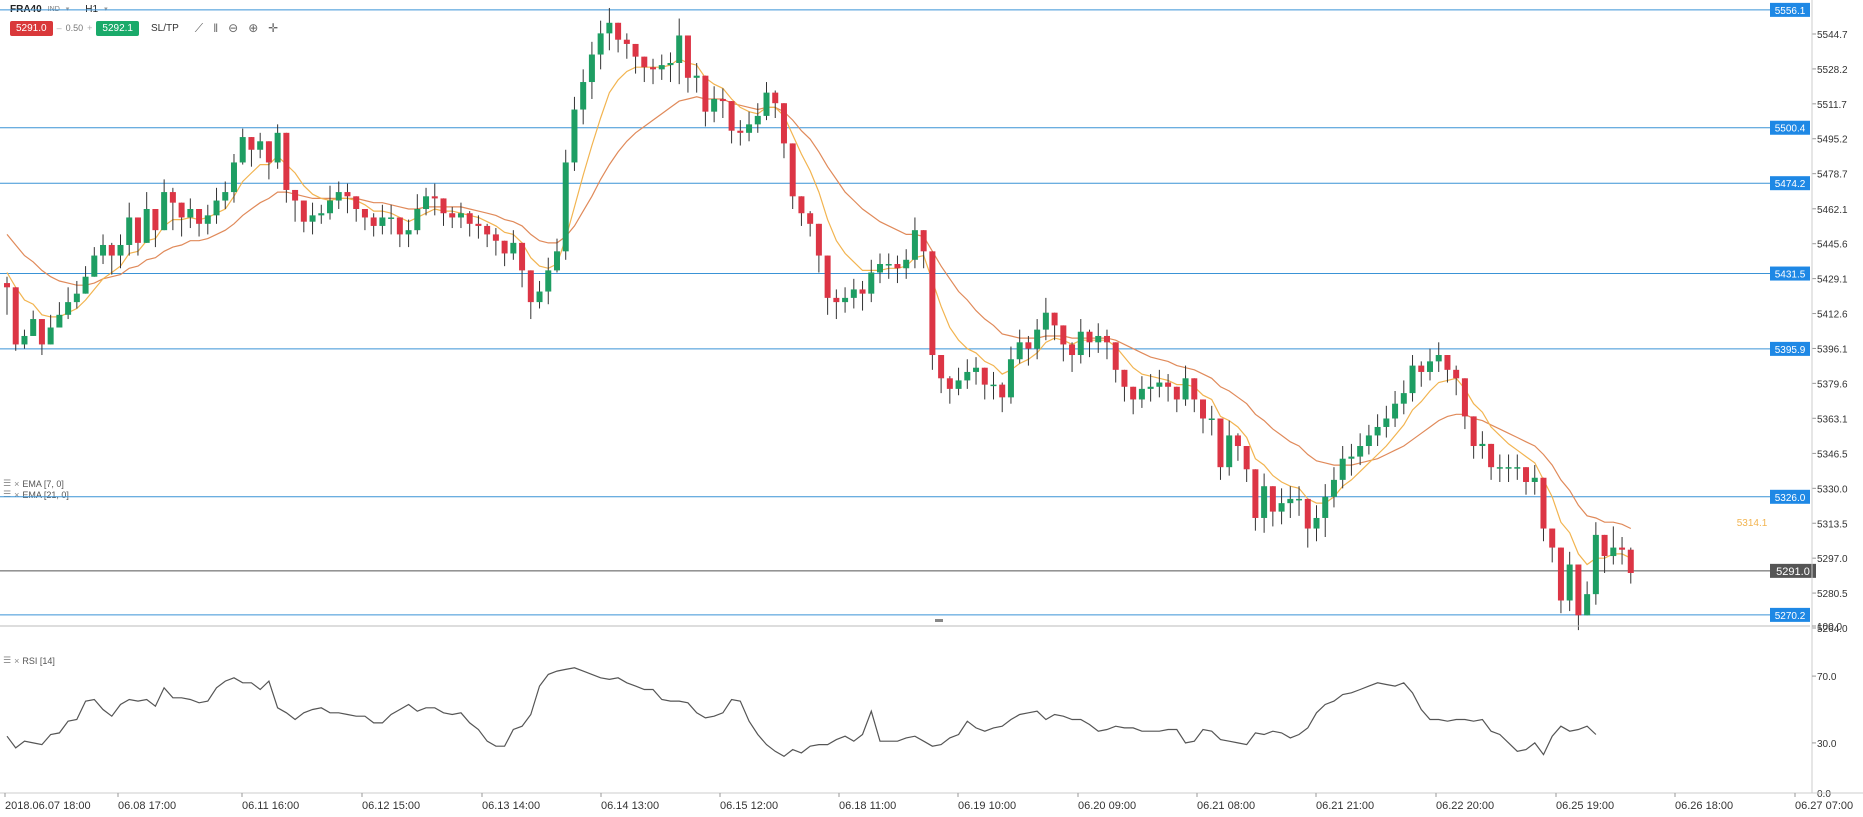 The image size is (1863, 817). Describe the element at coordinates (31, 28) in the screenshot. I see `sell-button: 5291.0` at that location.